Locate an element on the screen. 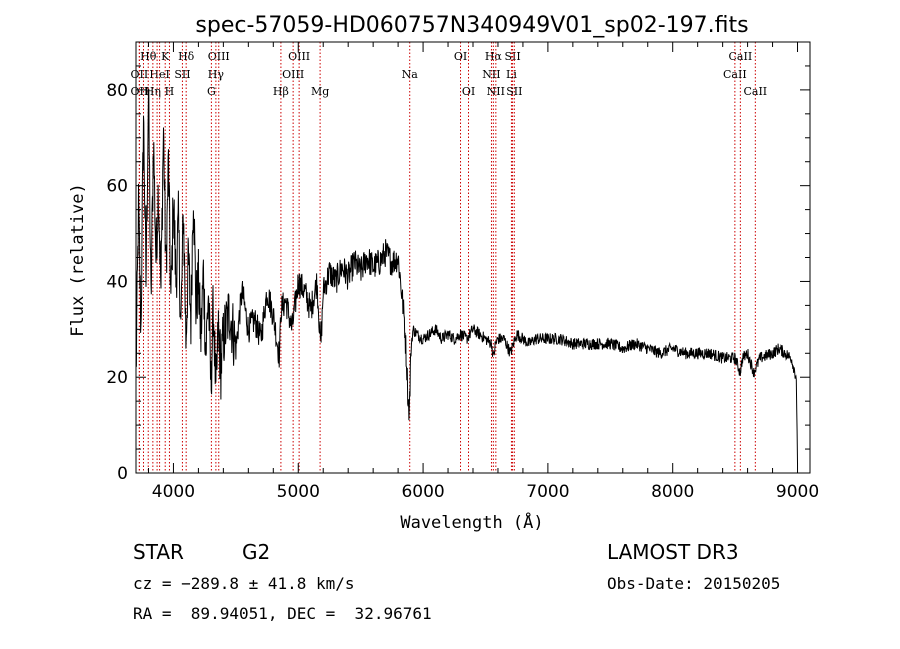 The image size is (900, 649). redshift-velocity: cz = −289.8 ± 41.8 km/s is located at coordinates (244, 583).